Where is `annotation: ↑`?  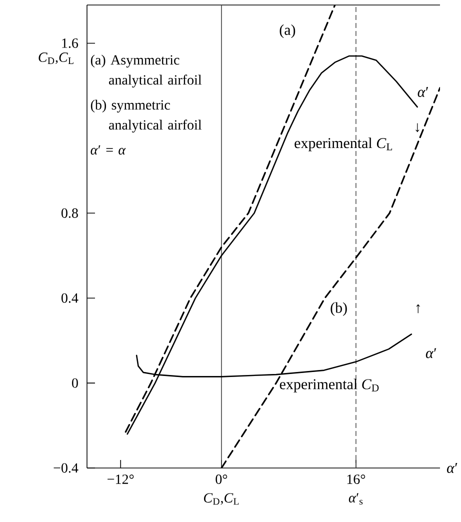
annotation: ↑ is located at coordinates (418, 309).